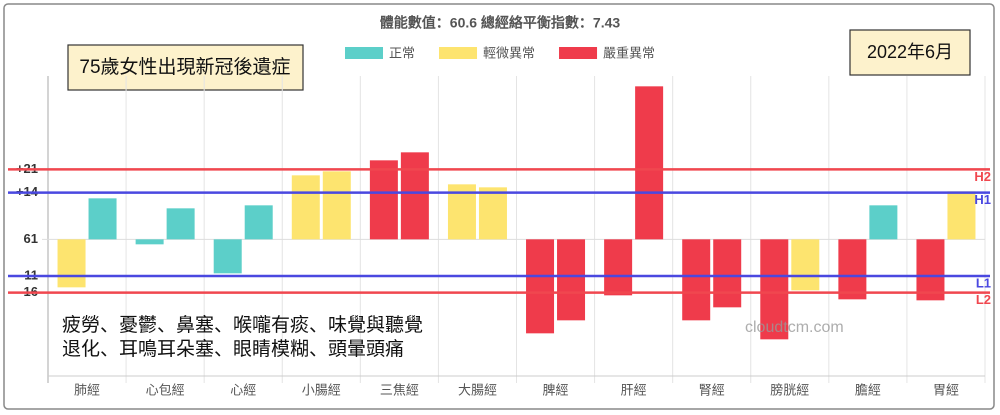 This screenshot has width=1000, height=415. I want to click on chart-title: 體能數值：60.6 總經絡平衡指數：7.43, so click(500, 23).